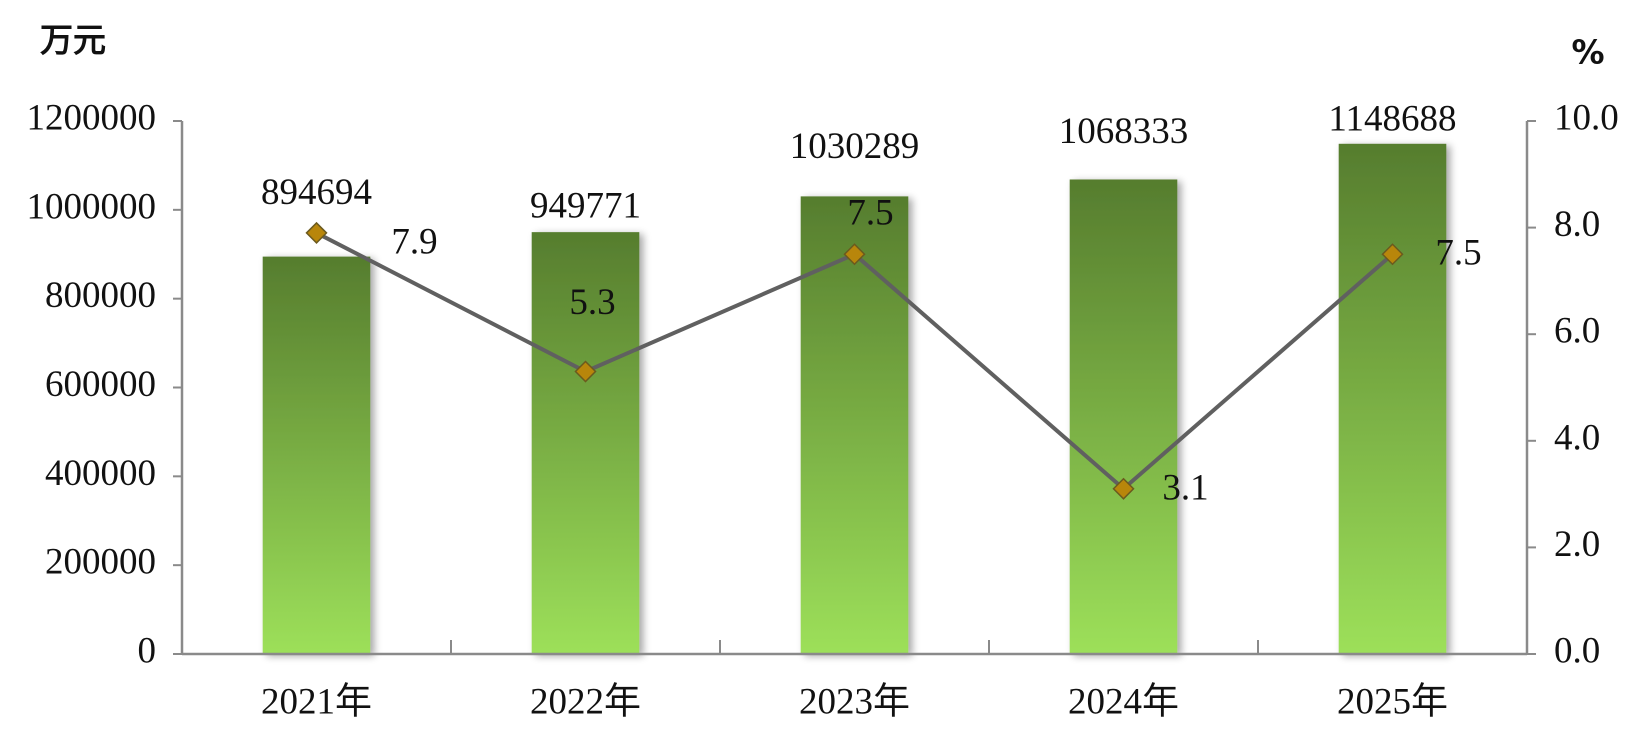 This screenshot has height=737, width=1629. I want to click on y-tick-label: 0, so click(147, 650).